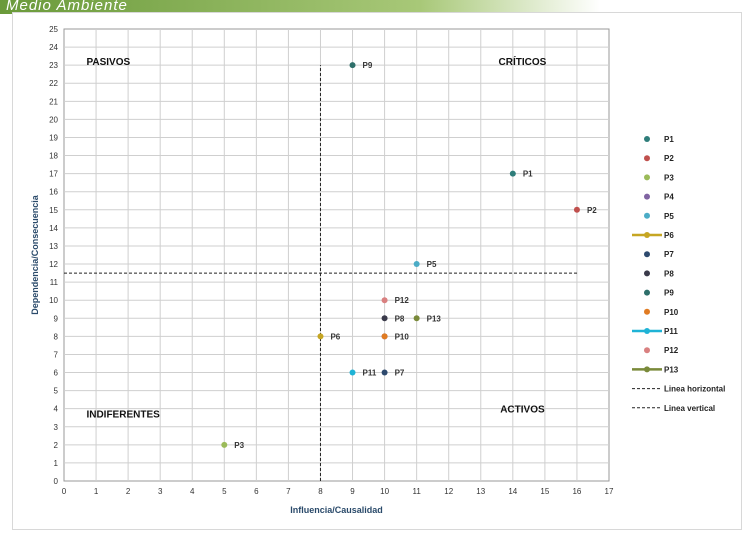 This screenshot has width=743, height=533. I want to click on x-tick-label: 8, so click(320, 491).